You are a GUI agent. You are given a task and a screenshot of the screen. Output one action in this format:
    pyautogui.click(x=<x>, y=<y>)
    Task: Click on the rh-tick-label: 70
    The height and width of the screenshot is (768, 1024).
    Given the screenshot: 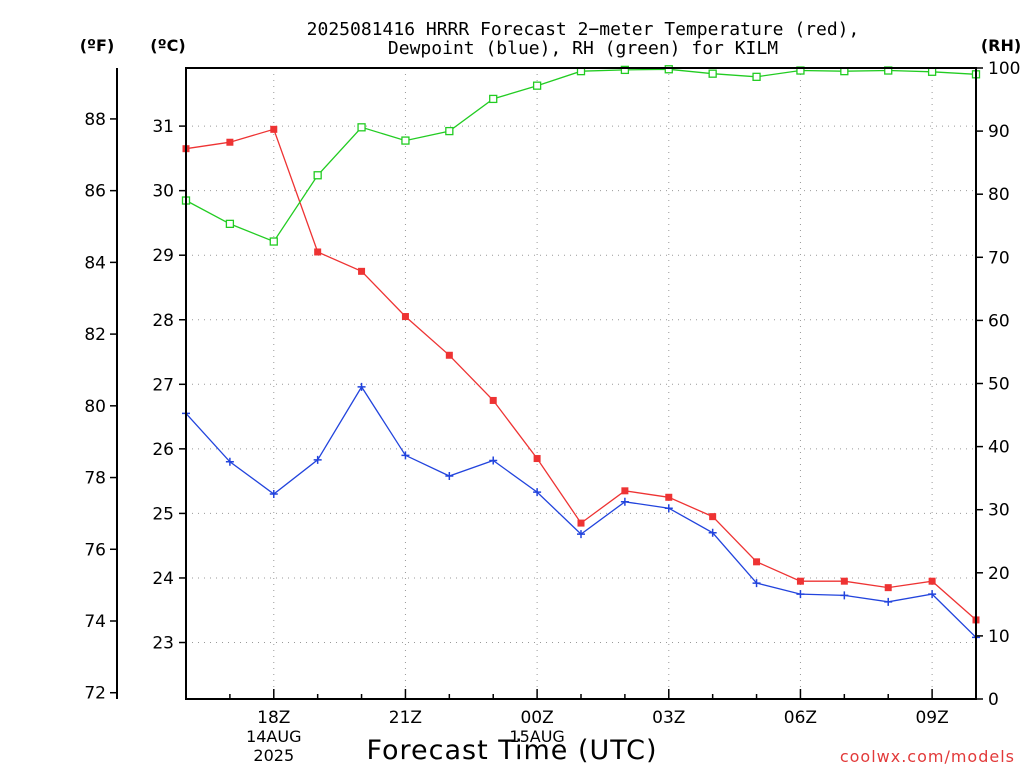 What is the action you would take?
    pyautogui.click(x=999, y=258)
    